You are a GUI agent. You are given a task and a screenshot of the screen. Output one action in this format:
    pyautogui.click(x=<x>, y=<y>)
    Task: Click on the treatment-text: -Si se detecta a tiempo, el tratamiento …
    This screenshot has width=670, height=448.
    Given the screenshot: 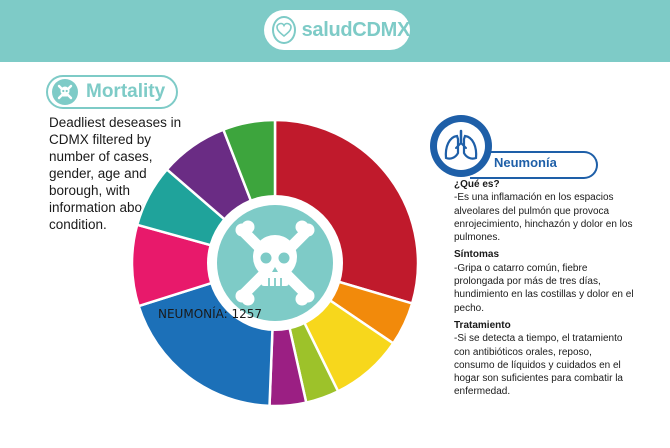 What is the action you would take?
    pyautogui.click(x=538, y=365)
    